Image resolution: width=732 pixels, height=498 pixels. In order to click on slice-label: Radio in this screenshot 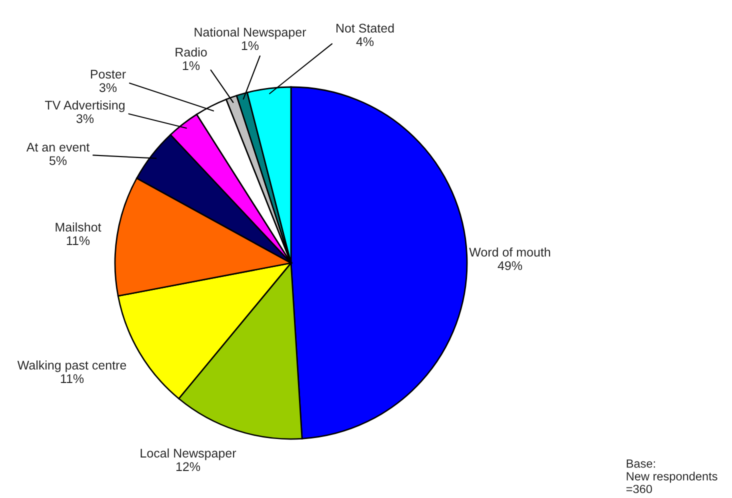, I will do `click(191, 52)`.